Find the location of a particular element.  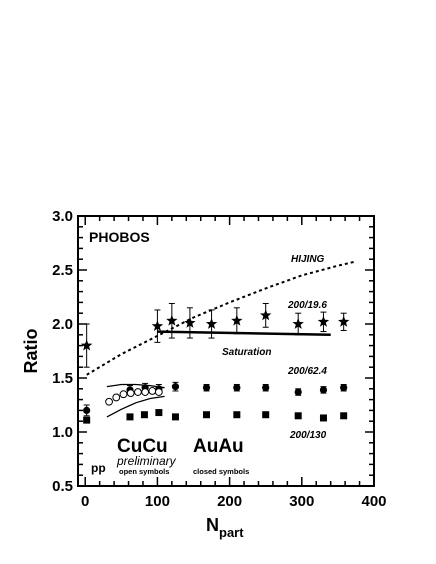

label-200-62.4: 200/62.4 is located at coordinates (307, 371).